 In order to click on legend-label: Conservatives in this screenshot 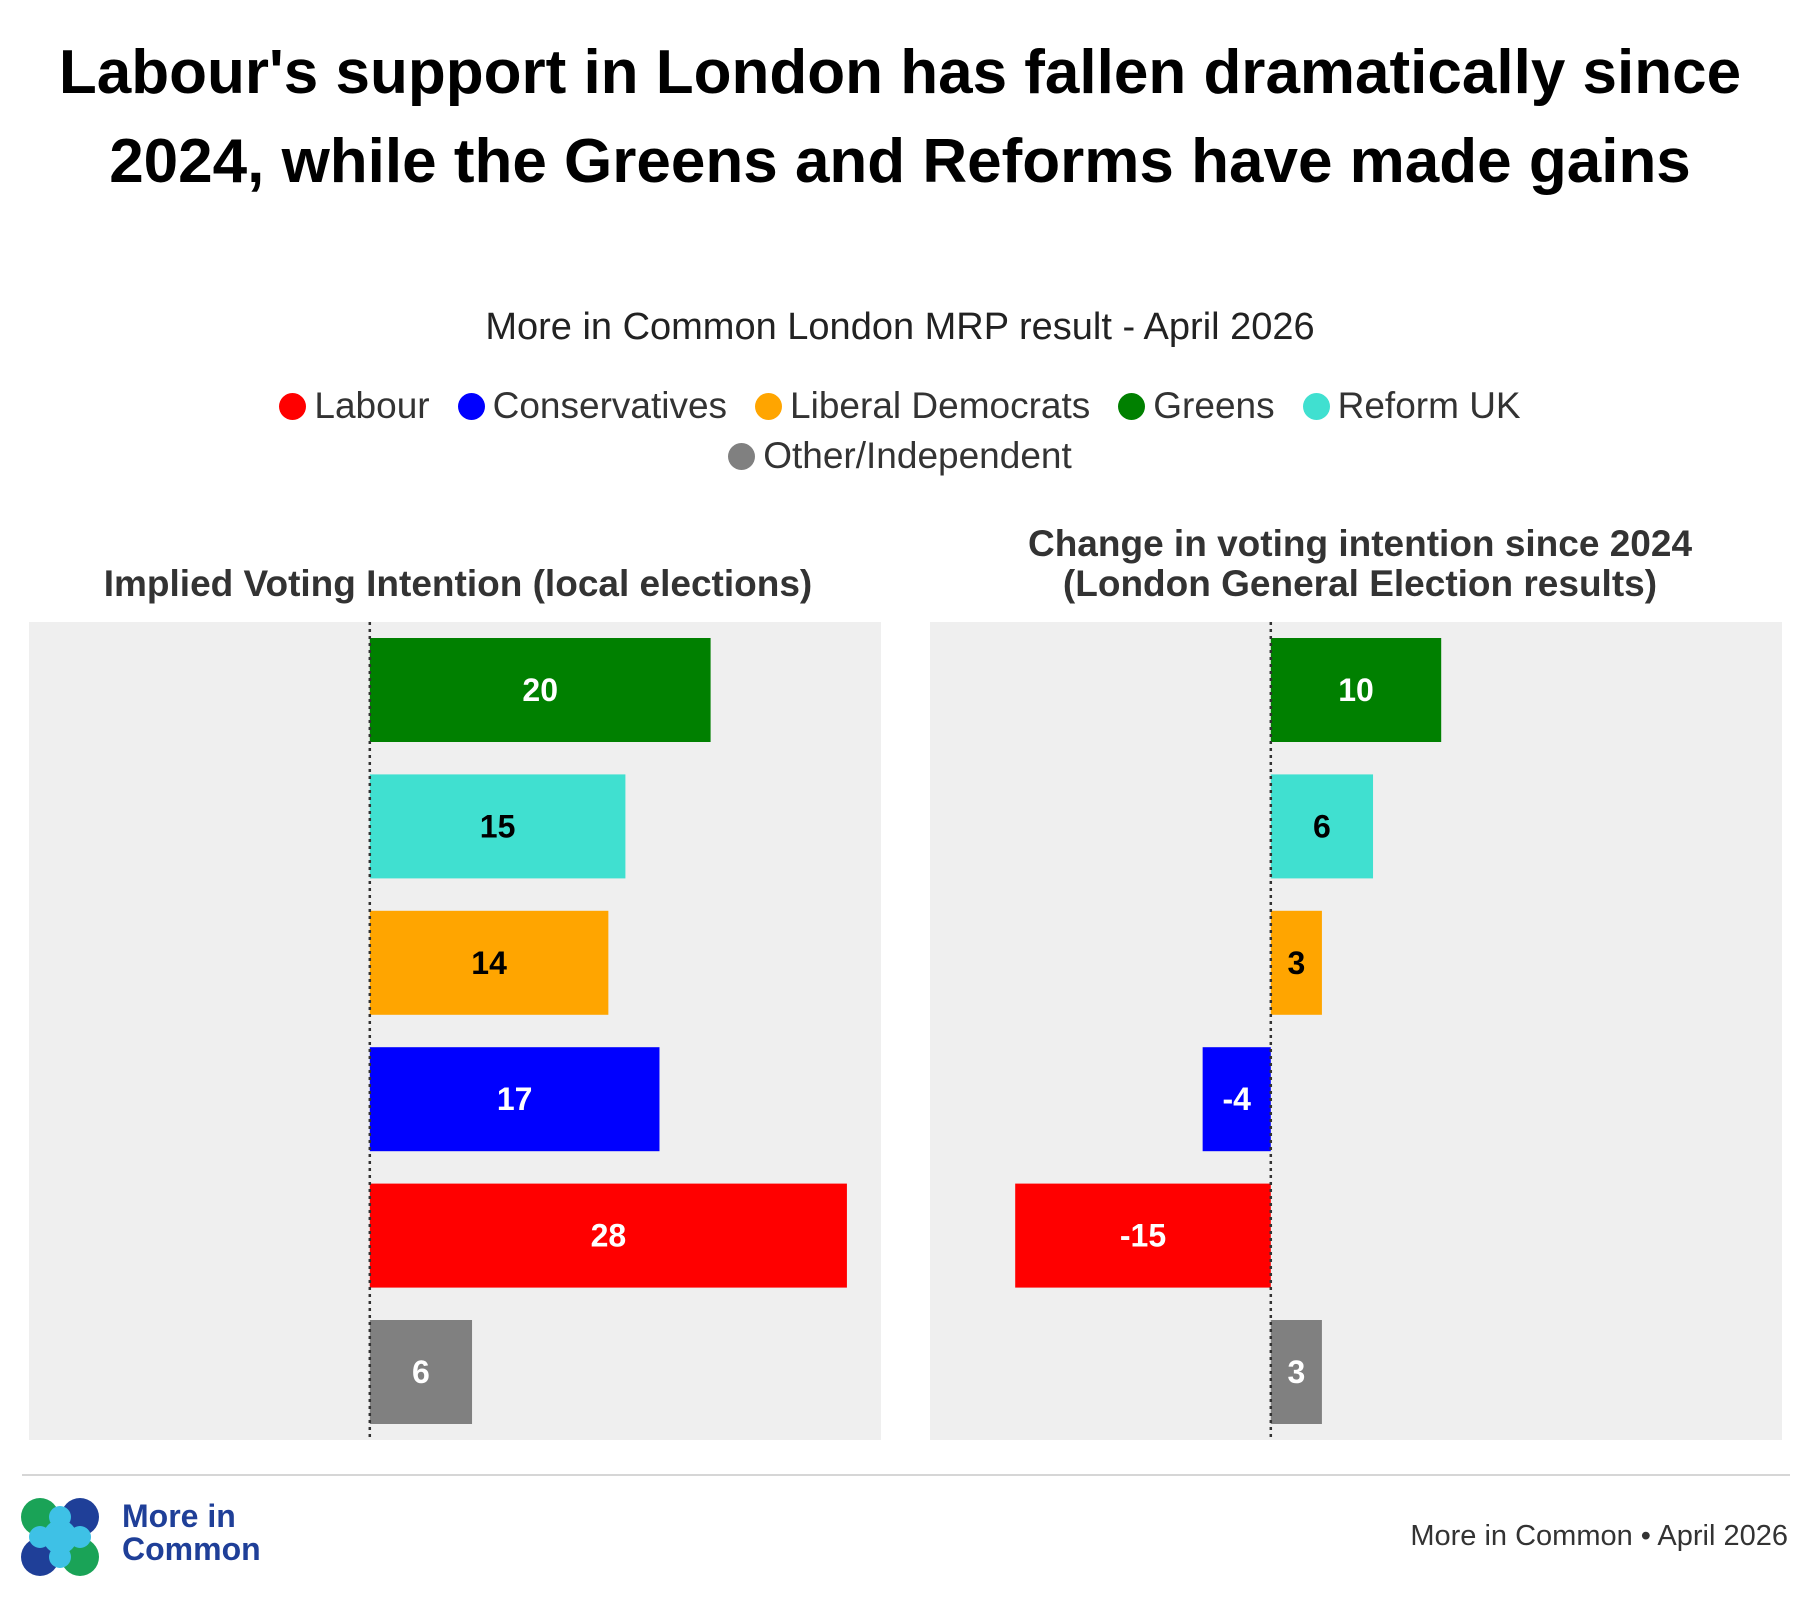, I will do `click(610, 405)`.